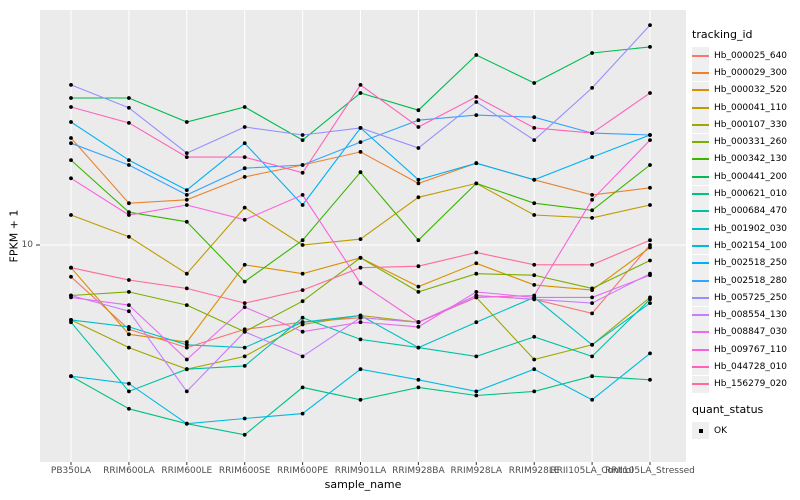 This screenshot has height=500, width=800. What do you see at coordinates (745, 384) in the screenshot?
I see `legend-item: Hb_156279_020` at bounding box center [745, 384].